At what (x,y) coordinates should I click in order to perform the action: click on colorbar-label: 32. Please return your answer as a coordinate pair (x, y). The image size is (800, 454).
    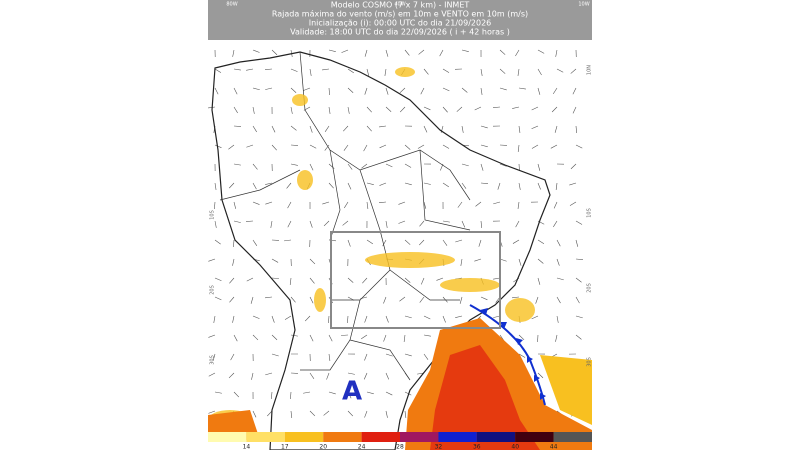
    Looking at the image, I should click on (439, 447).